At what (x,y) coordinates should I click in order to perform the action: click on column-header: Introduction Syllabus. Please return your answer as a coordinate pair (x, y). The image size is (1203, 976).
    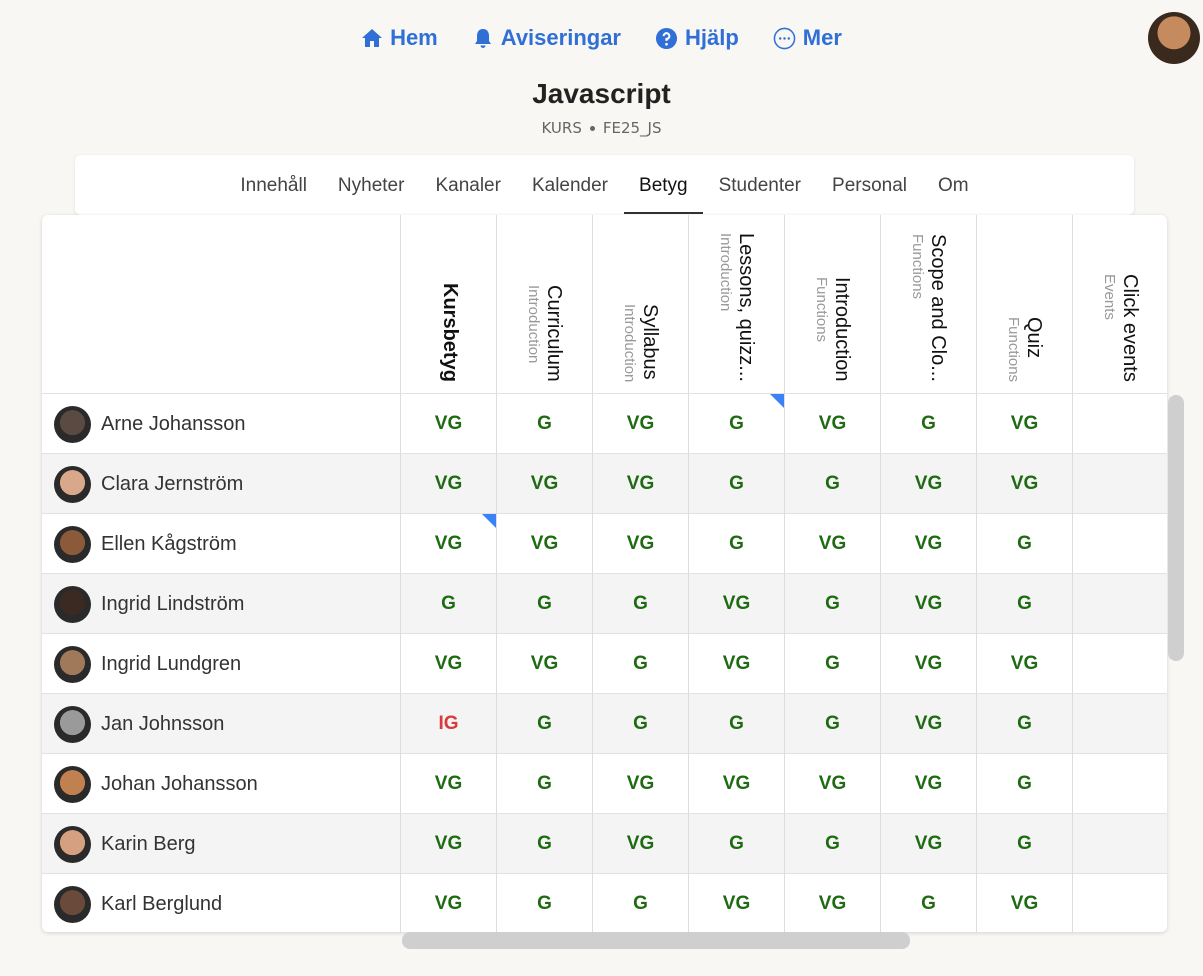
    Looking at the image, I should click on (641, 304).